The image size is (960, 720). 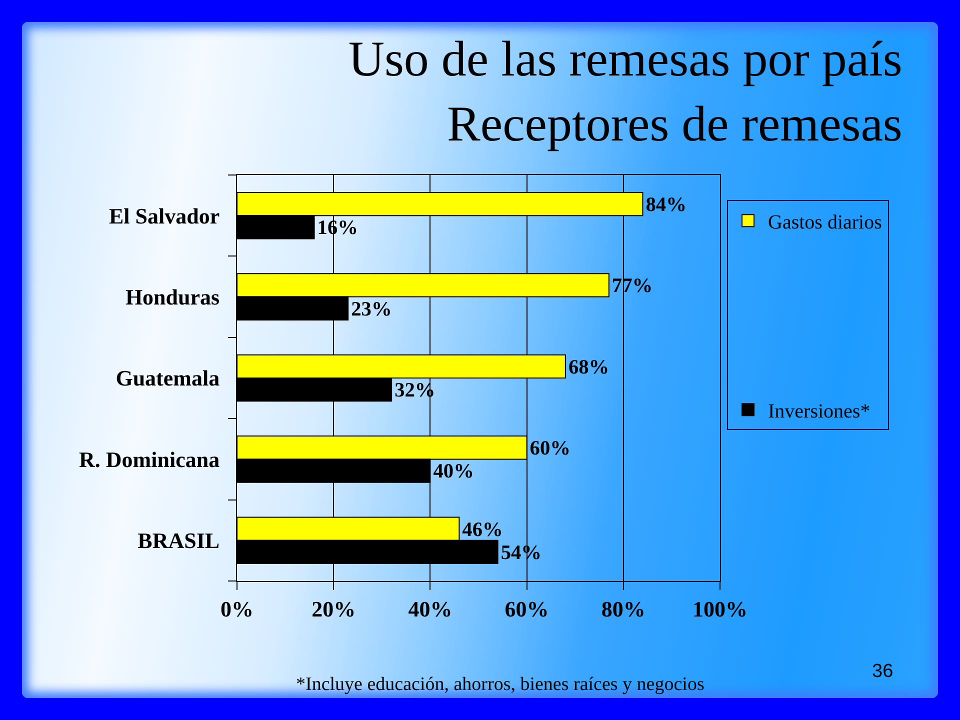 I want to click on legend-label: Inversiones*, so click(x=819, y=411).